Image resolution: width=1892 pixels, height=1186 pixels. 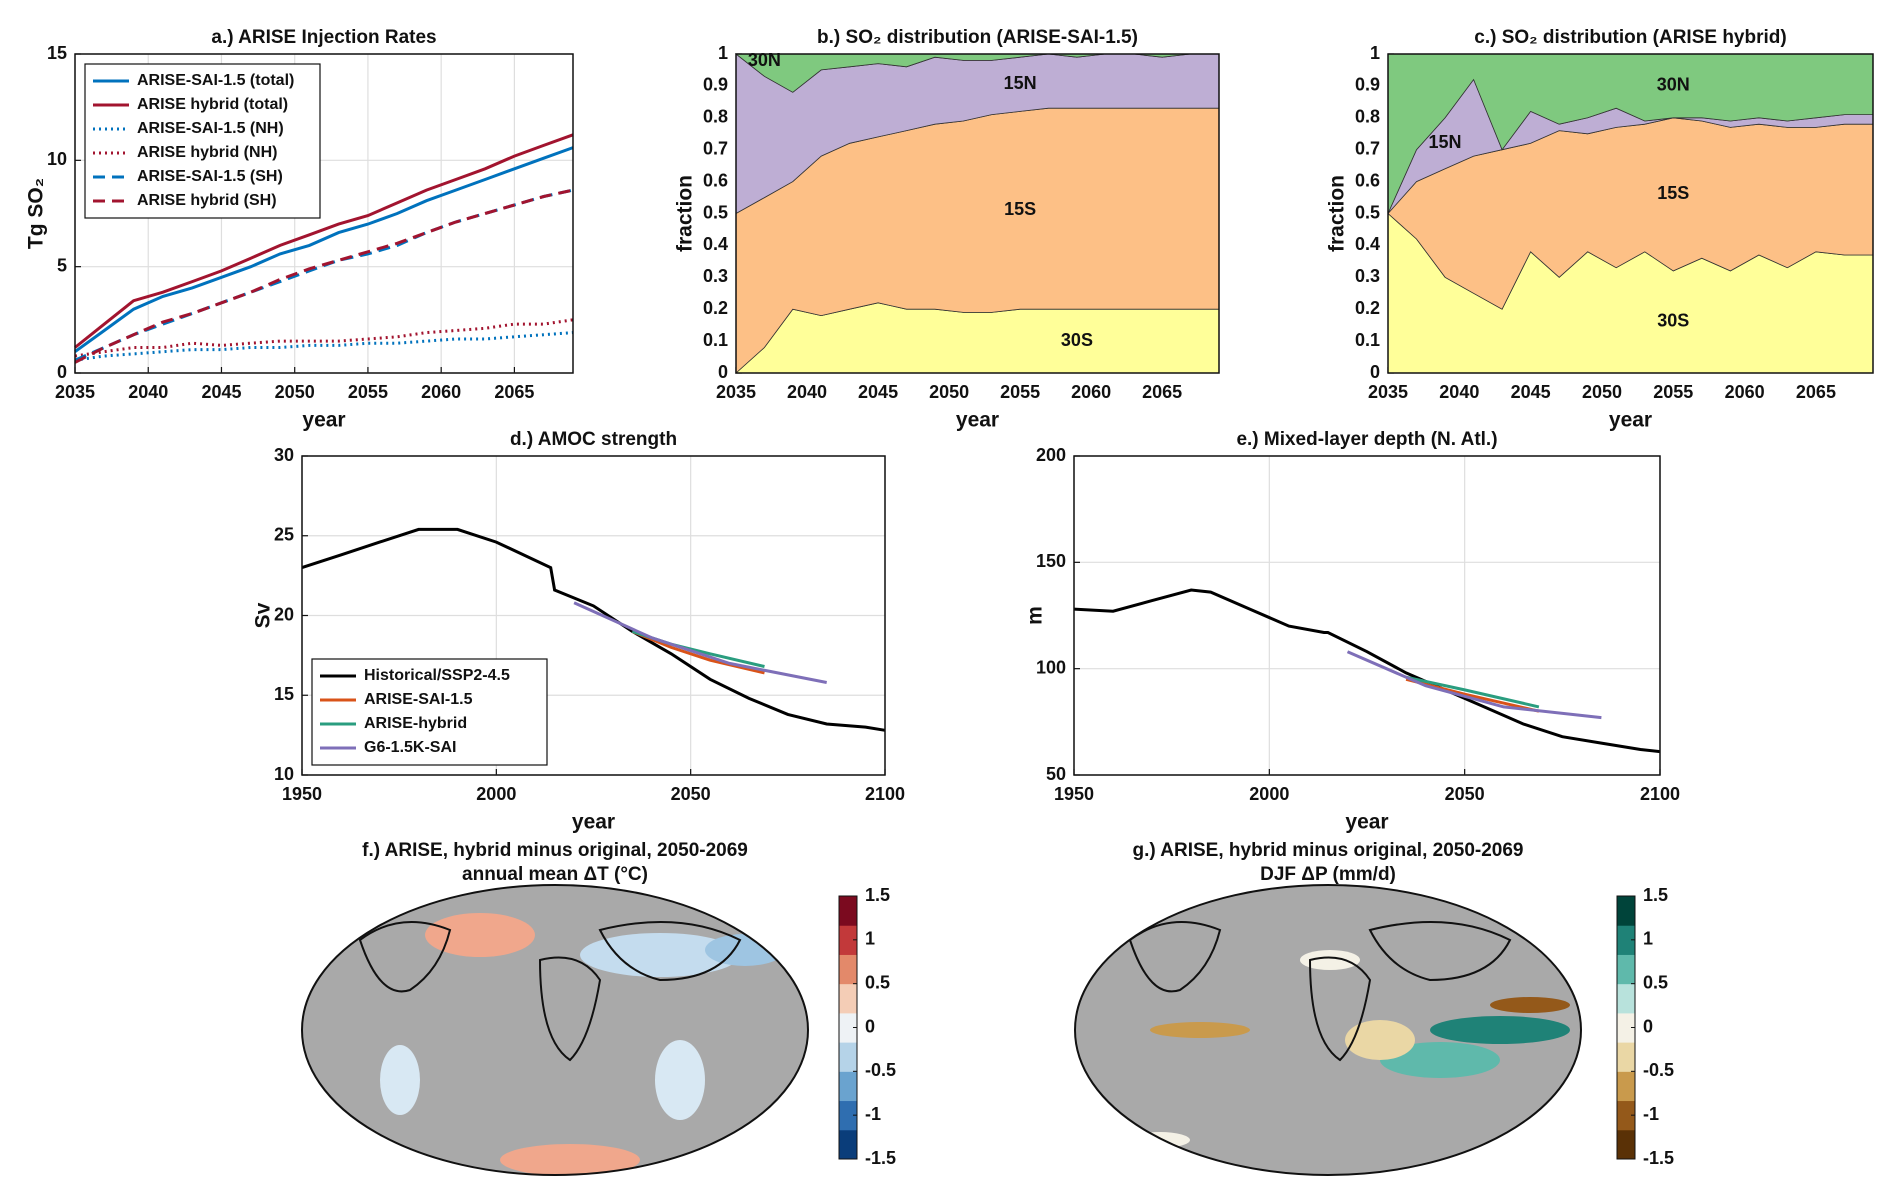 I want to click on y-axis-label: m, so click(x=1035, y=615).